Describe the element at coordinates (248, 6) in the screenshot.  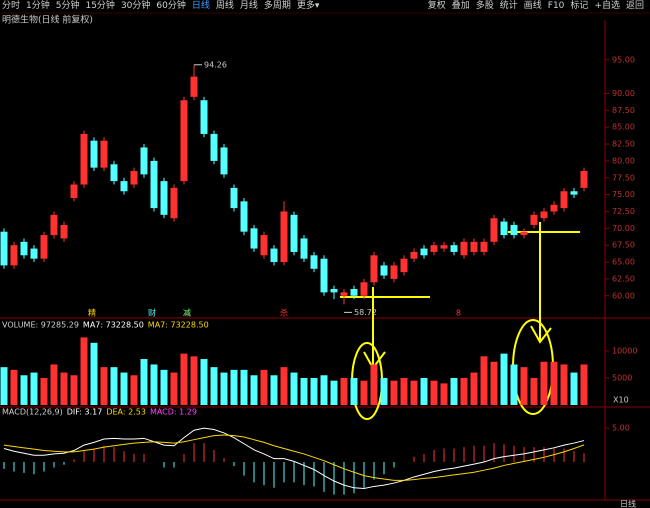
I see `period-tab: 月线` at that location.